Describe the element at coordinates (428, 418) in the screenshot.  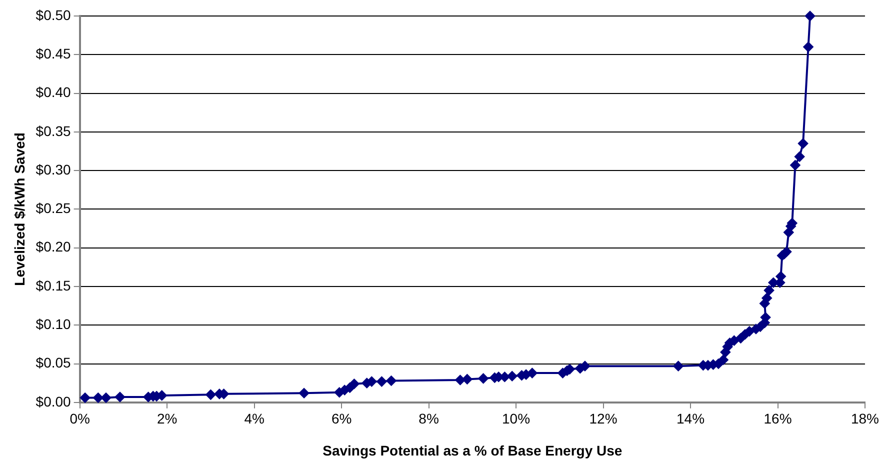
I see `x-tick-label: 8%` at that location.